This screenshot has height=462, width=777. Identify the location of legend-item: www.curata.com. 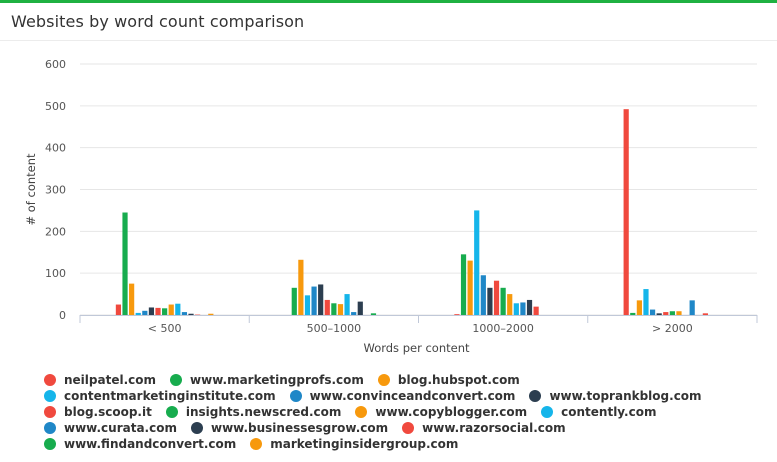
(110, 427).